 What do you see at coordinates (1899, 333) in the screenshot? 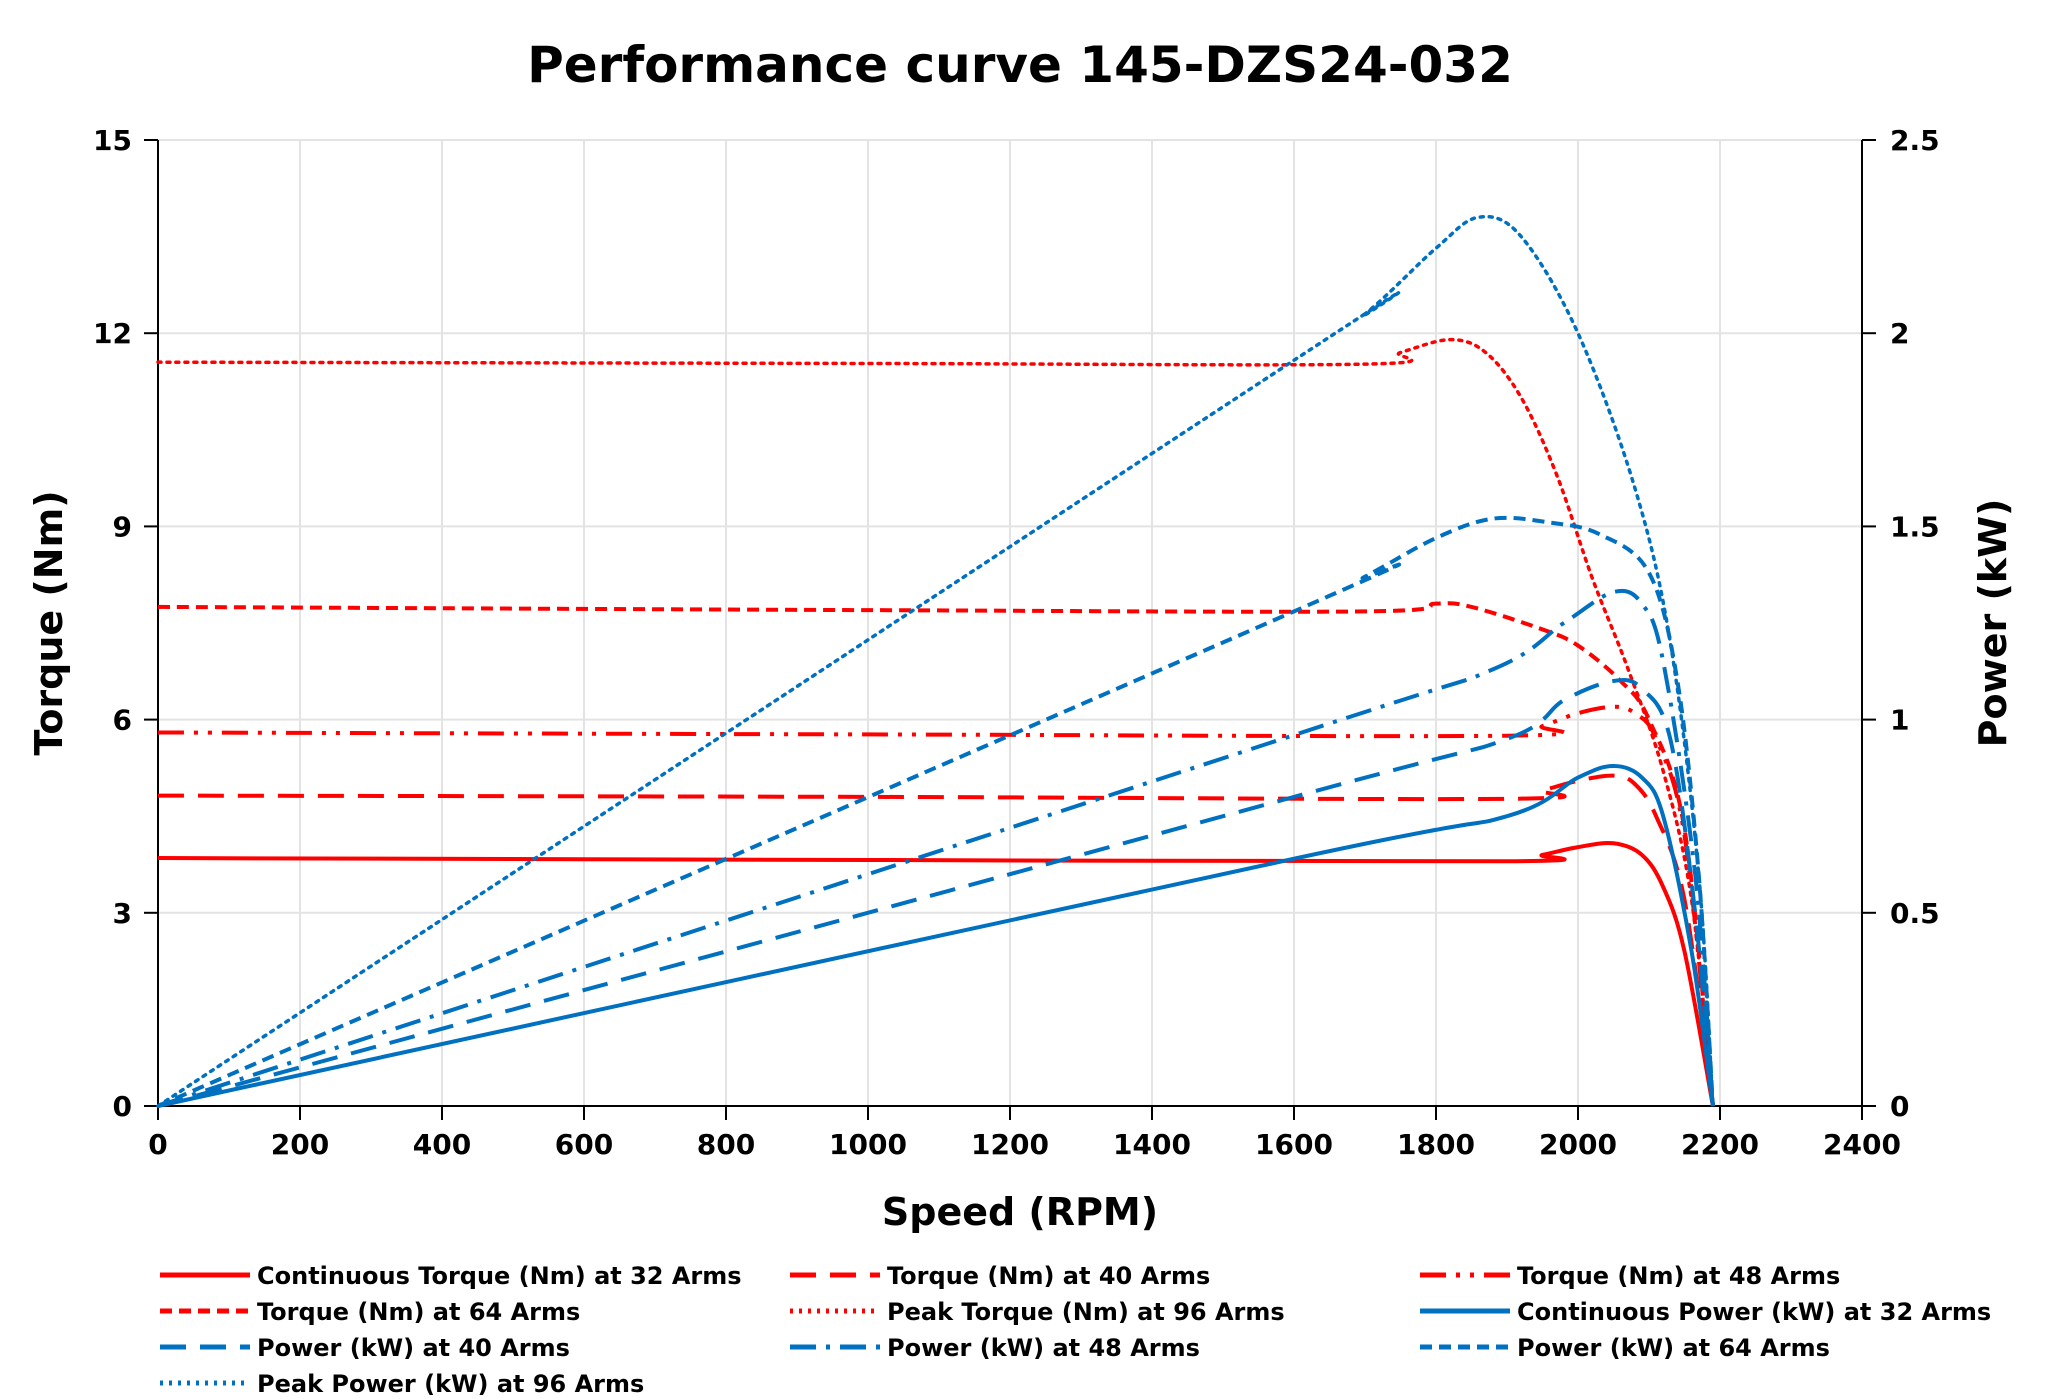
I see `y2-tick-label: 2` at bounding box center [1899, 333].